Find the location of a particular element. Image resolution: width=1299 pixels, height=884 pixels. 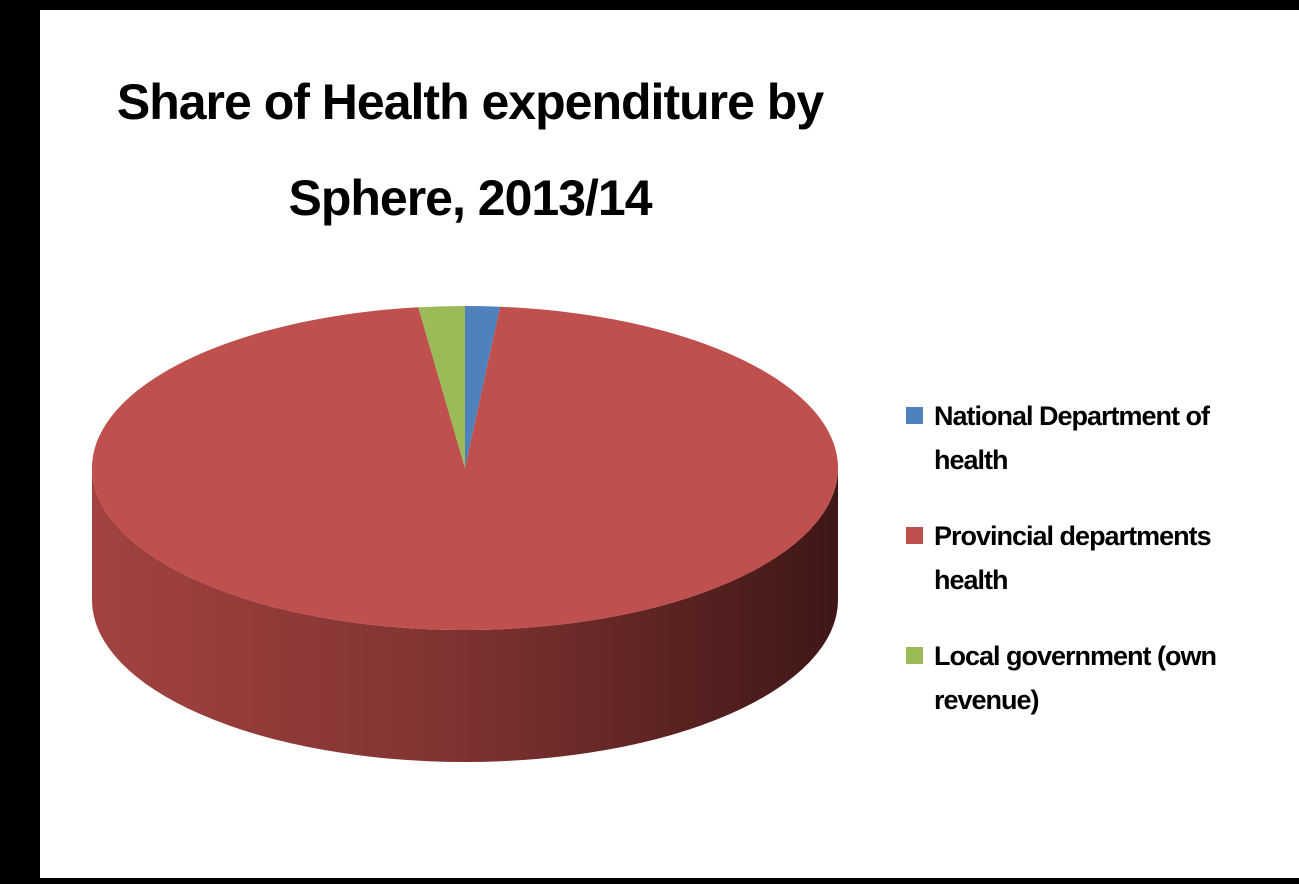

legend-swatch-local is located at coordinates (914, 655).